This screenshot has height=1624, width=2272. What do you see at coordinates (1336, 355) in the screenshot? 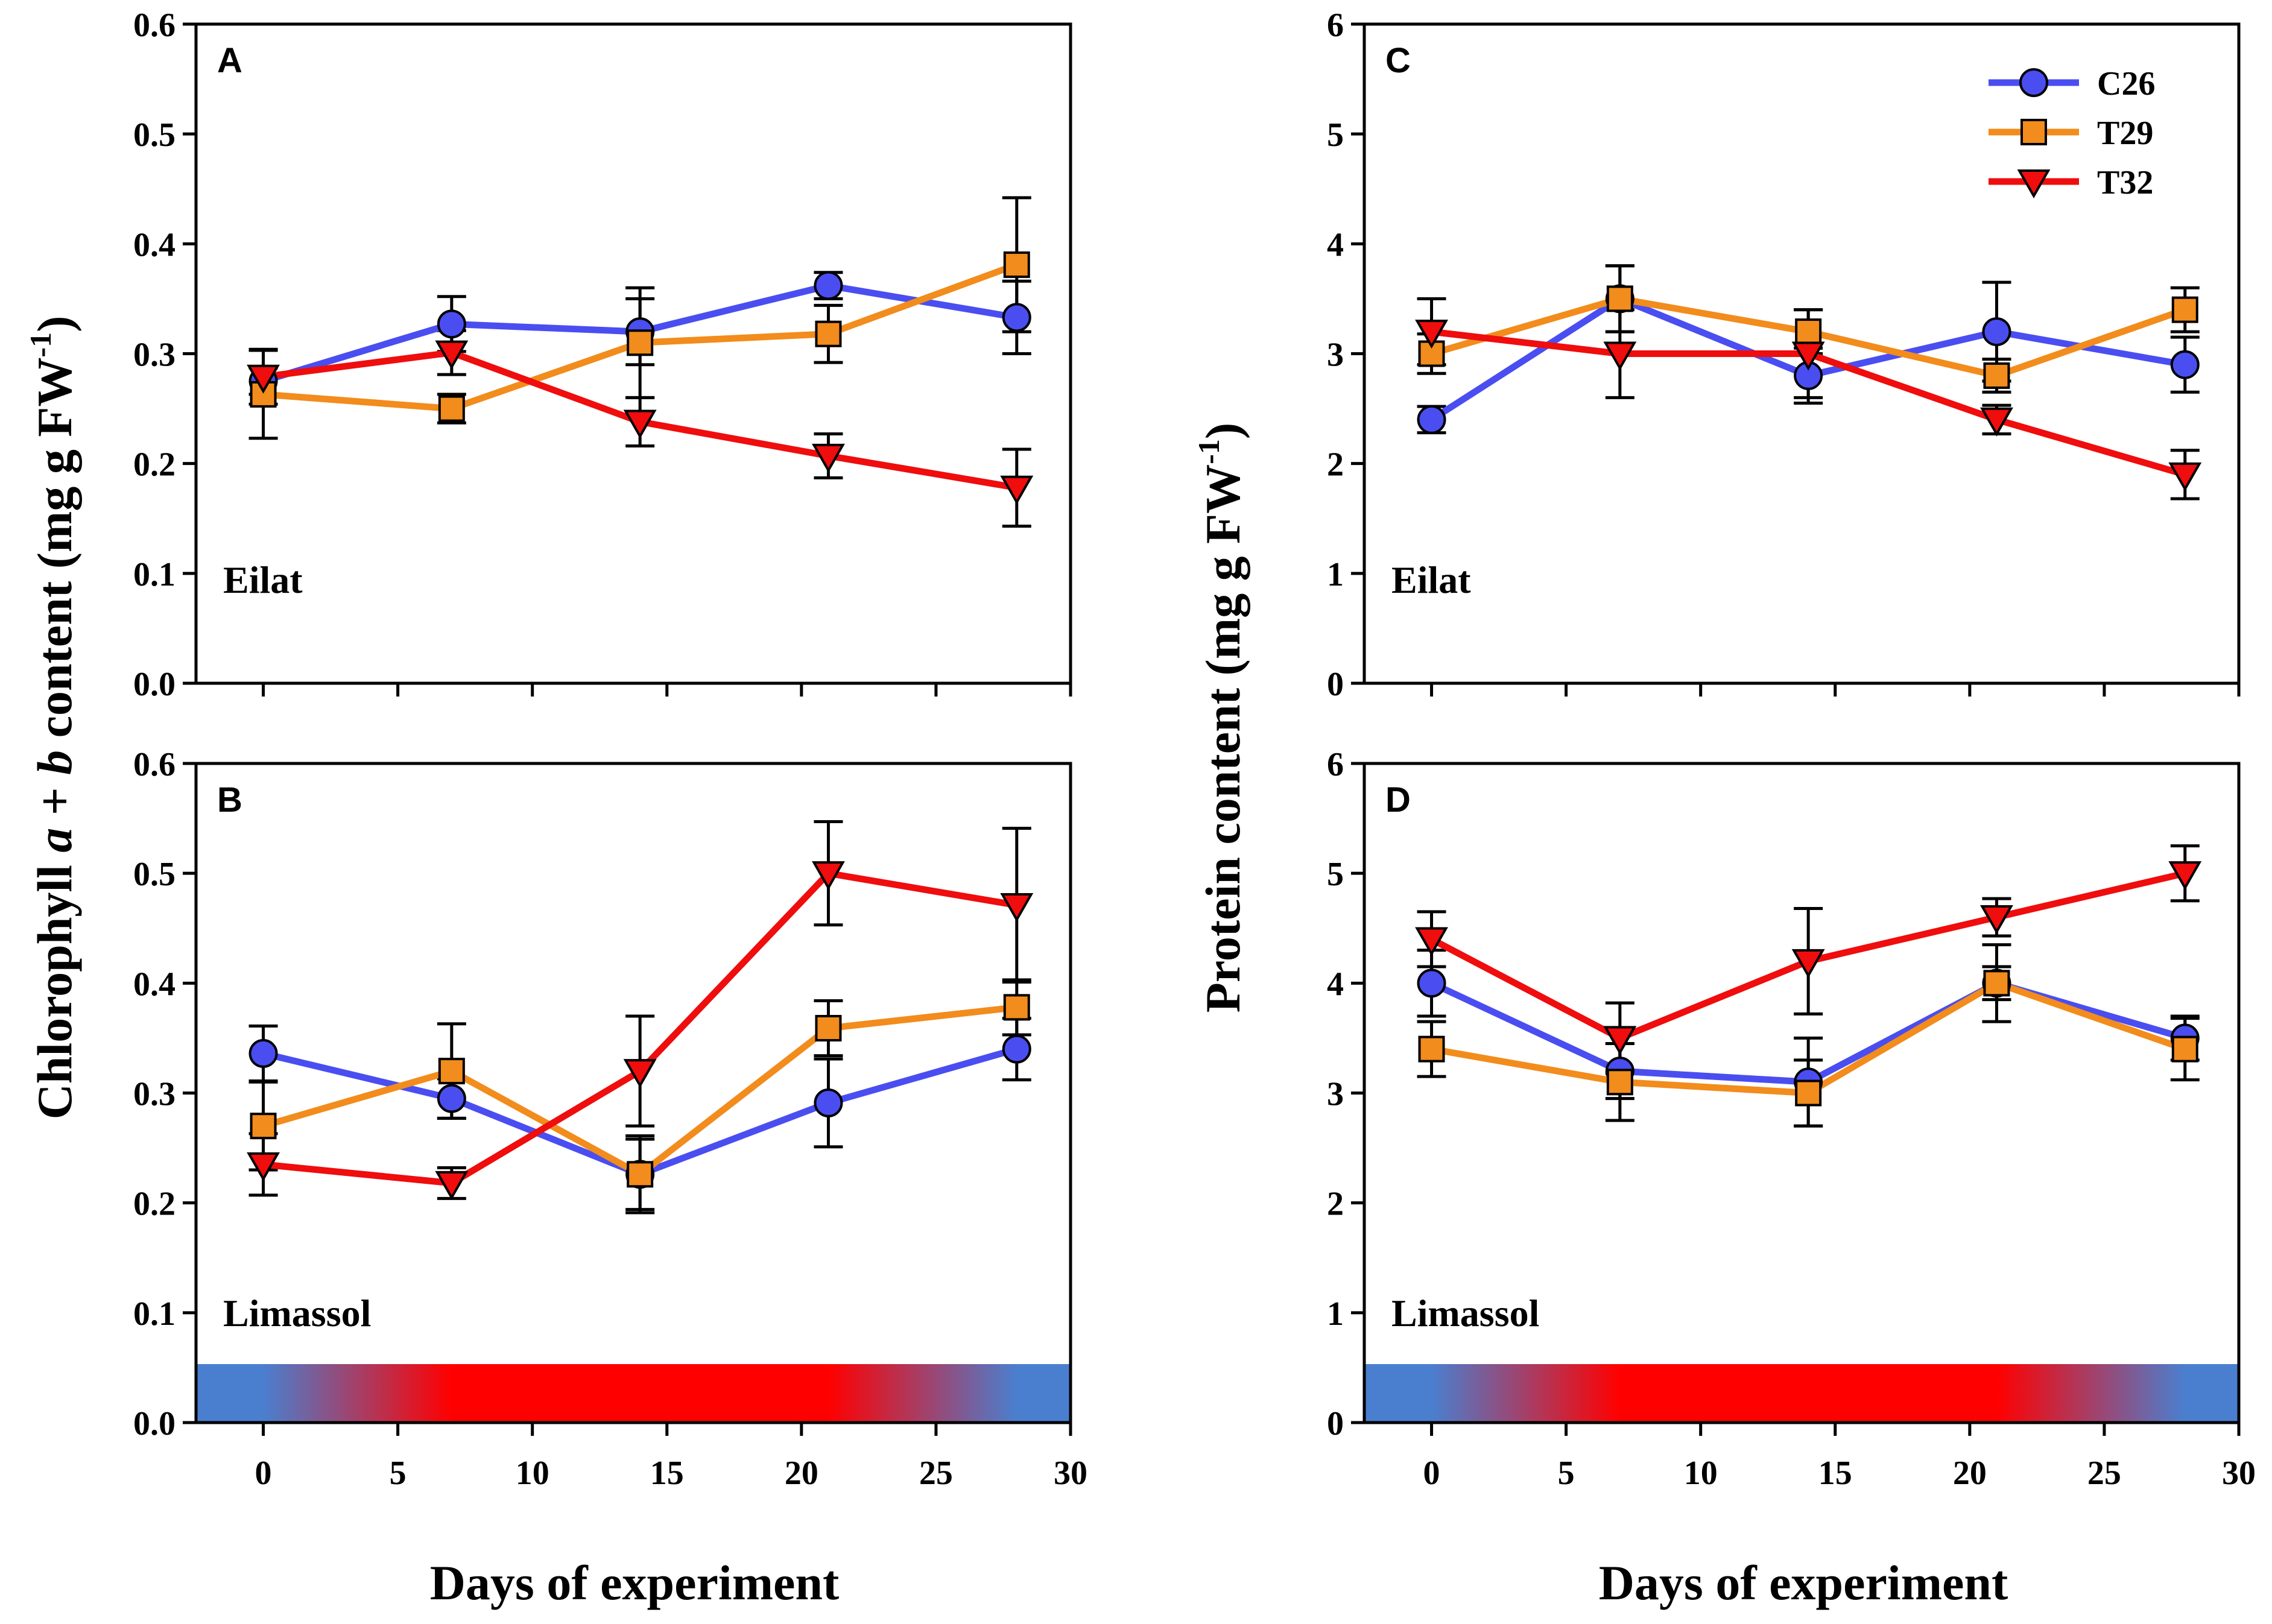
I see `y-tick-label: 3` at bounding box center [1336, 355].